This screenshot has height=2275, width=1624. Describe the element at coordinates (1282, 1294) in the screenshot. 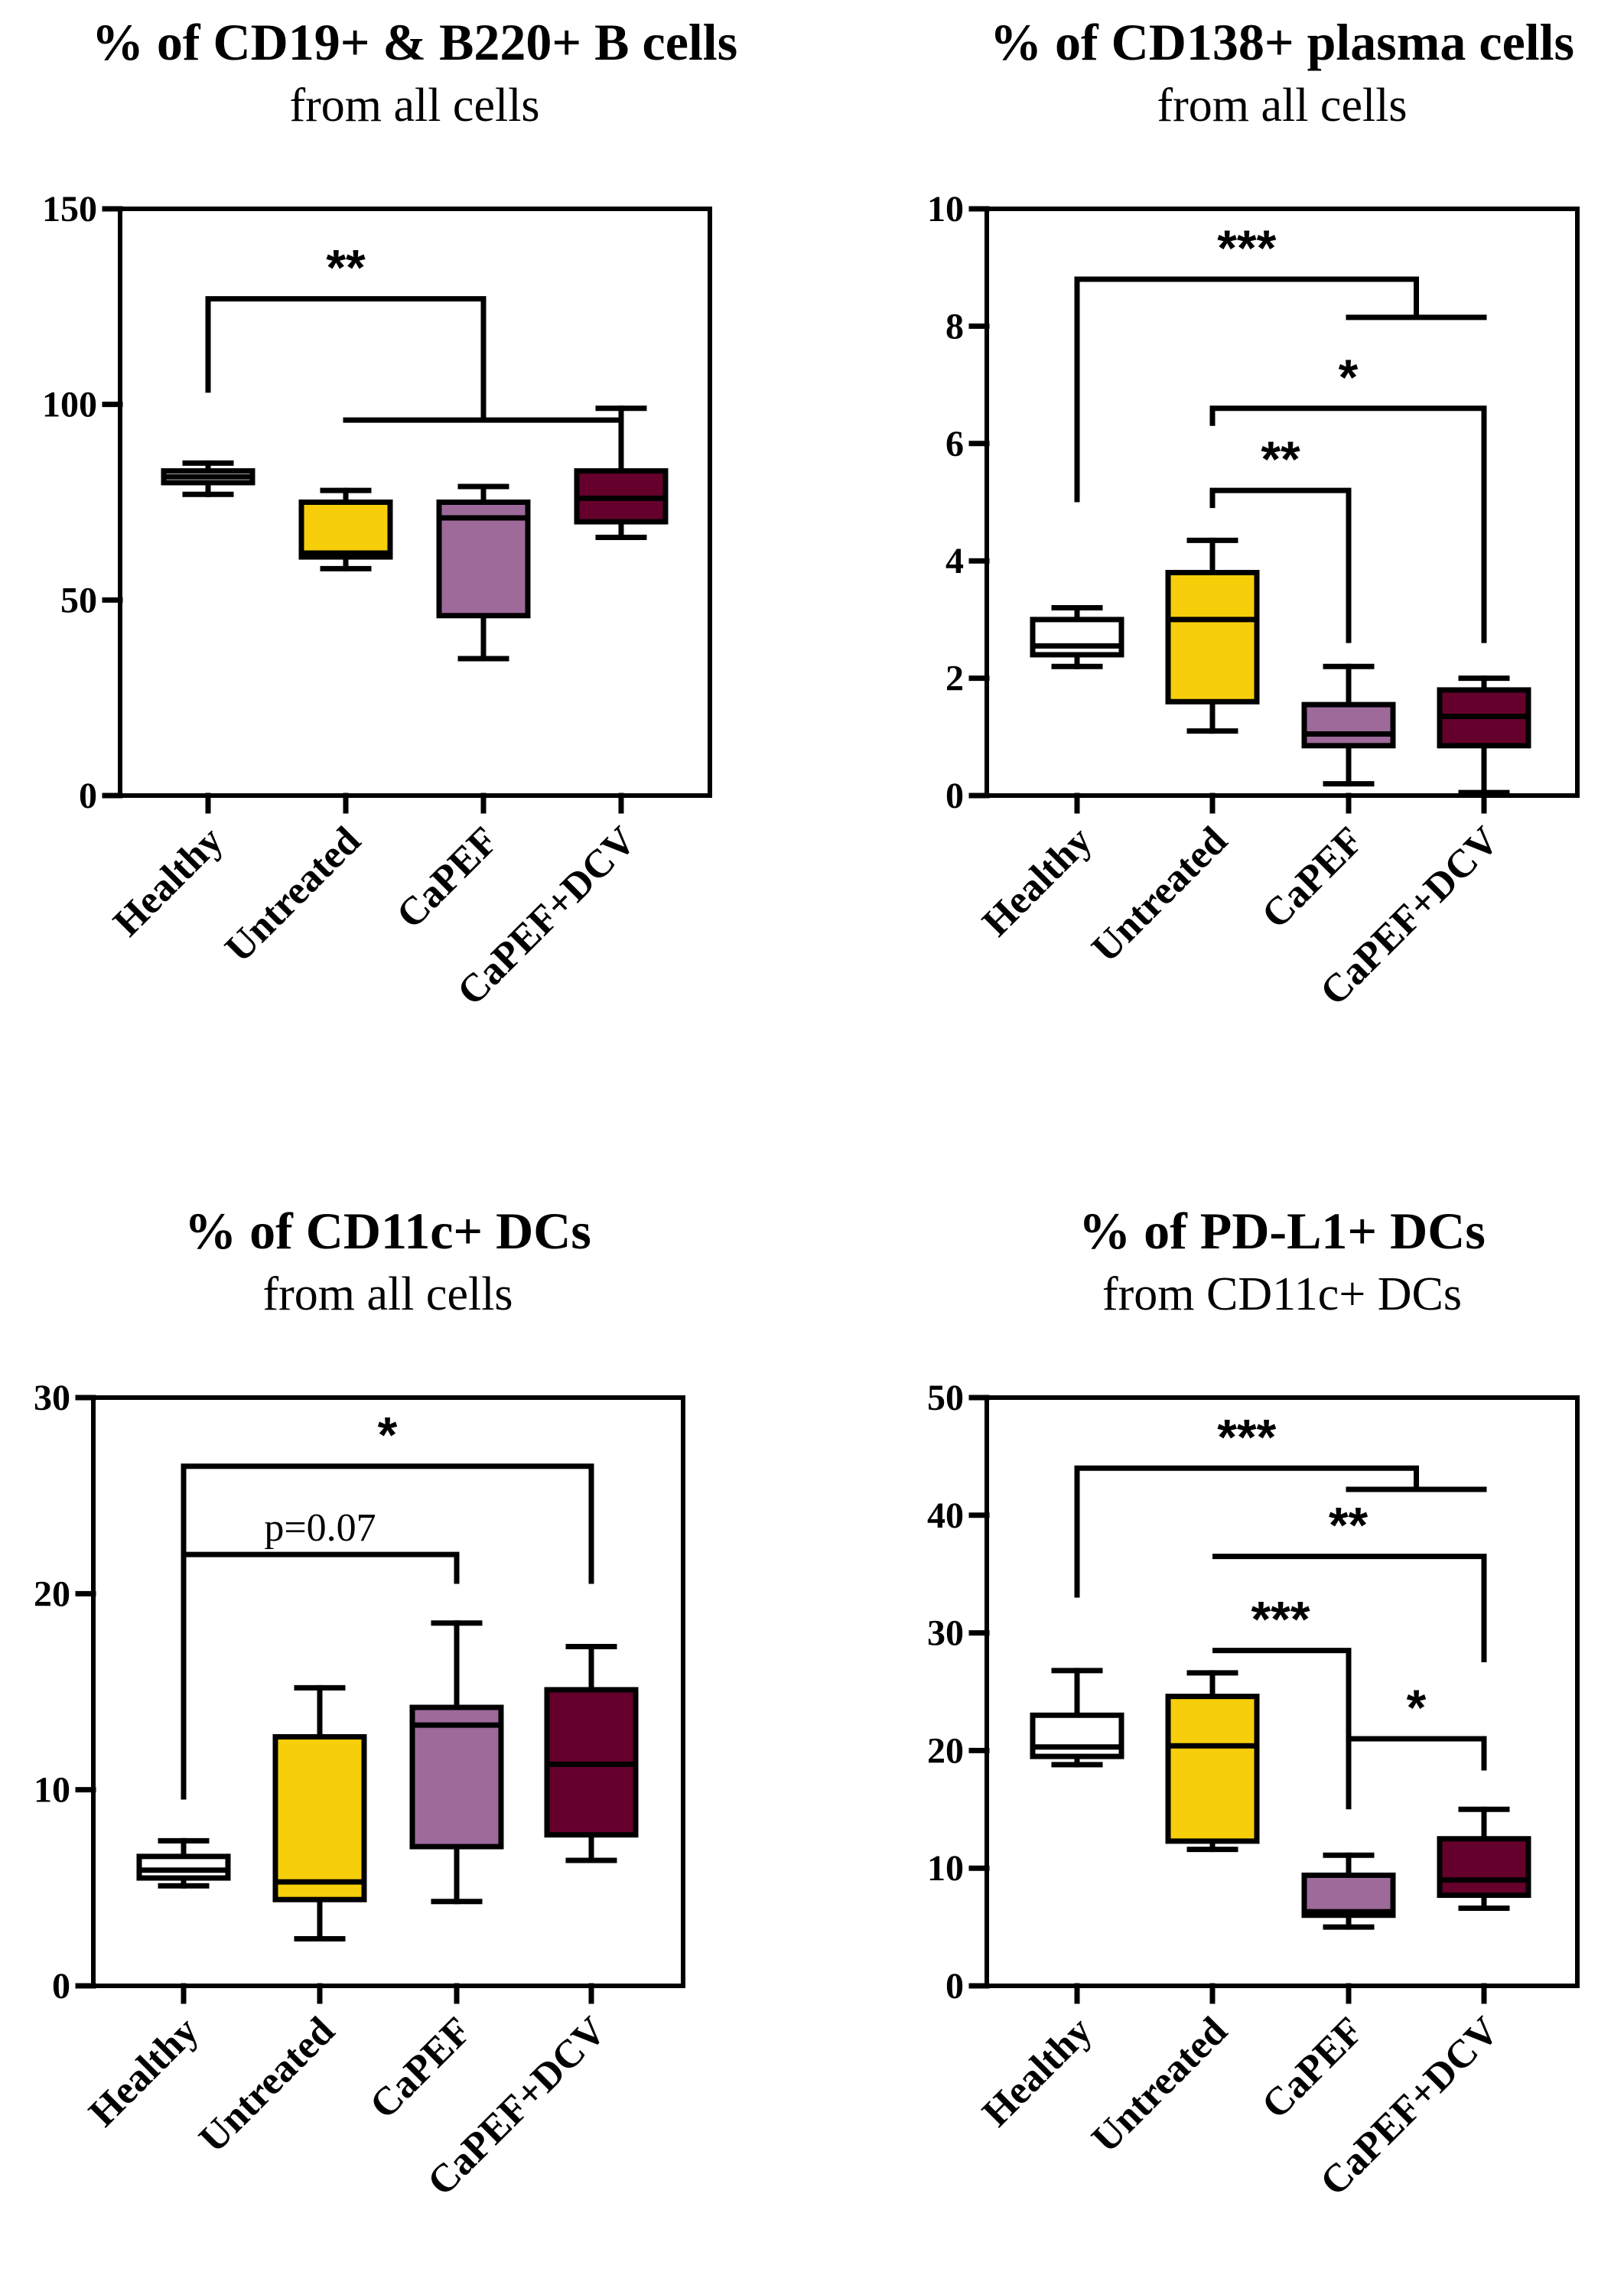

I see `chart-subtitle: from CD11c+ DCs` at that location.